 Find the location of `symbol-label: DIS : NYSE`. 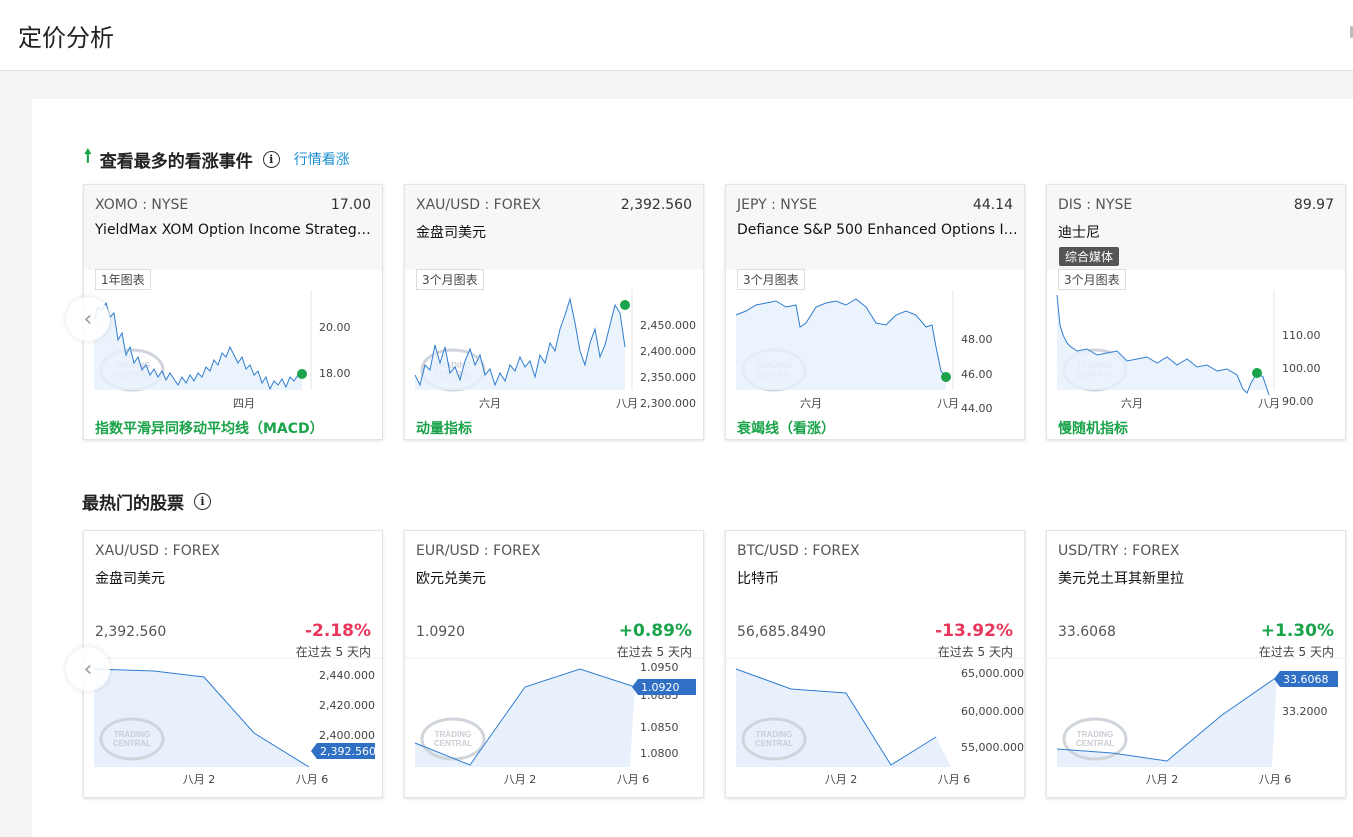

symbol-label: DIS : NYSE is located at coordinates (1095, 205).